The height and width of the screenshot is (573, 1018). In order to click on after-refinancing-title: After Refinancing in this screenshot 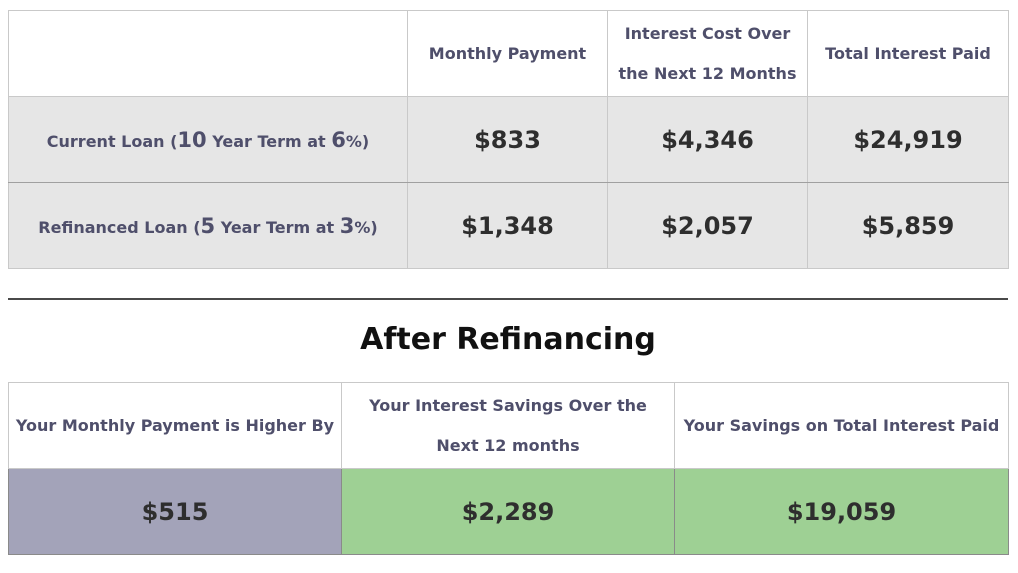, I will do `click(508, 339)`.